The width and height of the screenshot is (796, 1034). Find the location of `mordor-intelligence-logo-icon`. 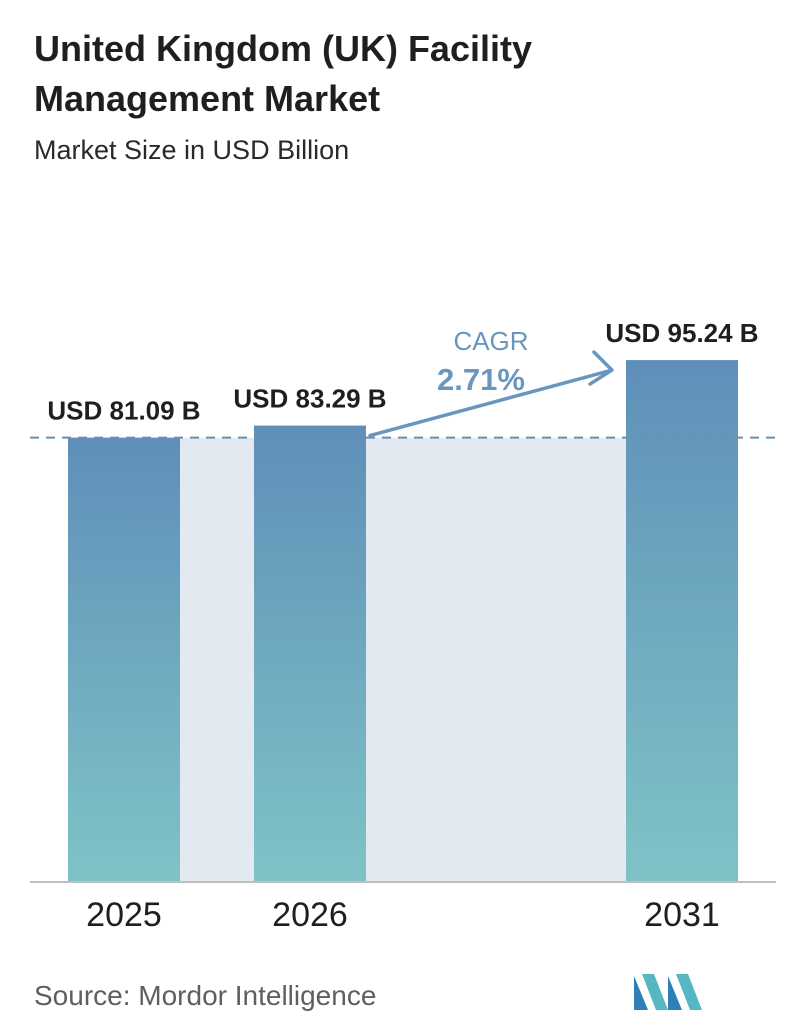

mordor-intelligence-logo-icon is located at coordinates (668, 992).